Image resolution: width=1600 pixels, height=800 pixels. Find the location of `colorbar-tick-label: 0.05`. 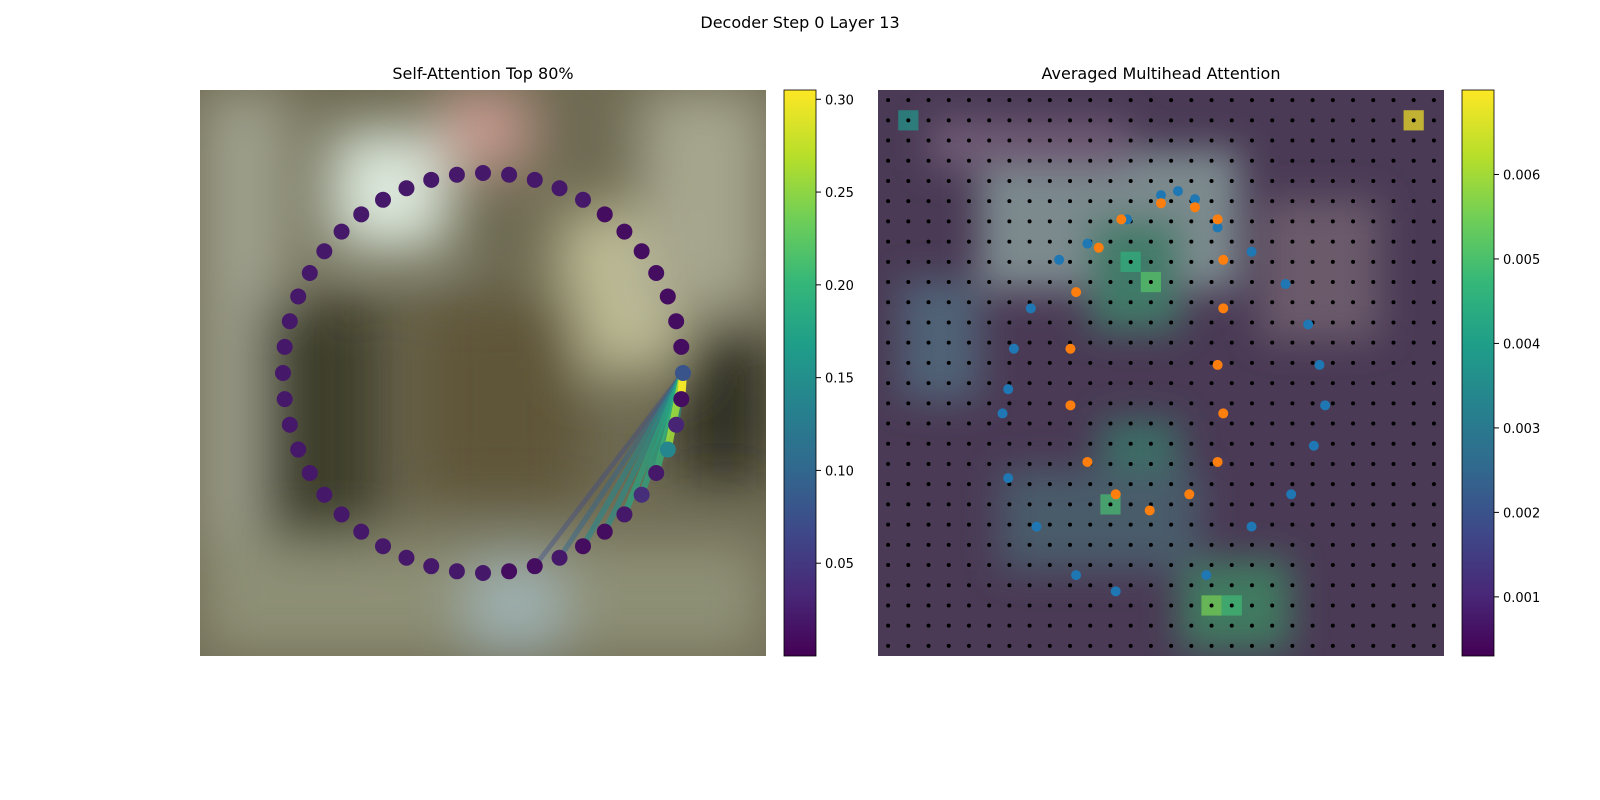

colorbar-tick-label: 0.05 is located at coordinates (839, 564).